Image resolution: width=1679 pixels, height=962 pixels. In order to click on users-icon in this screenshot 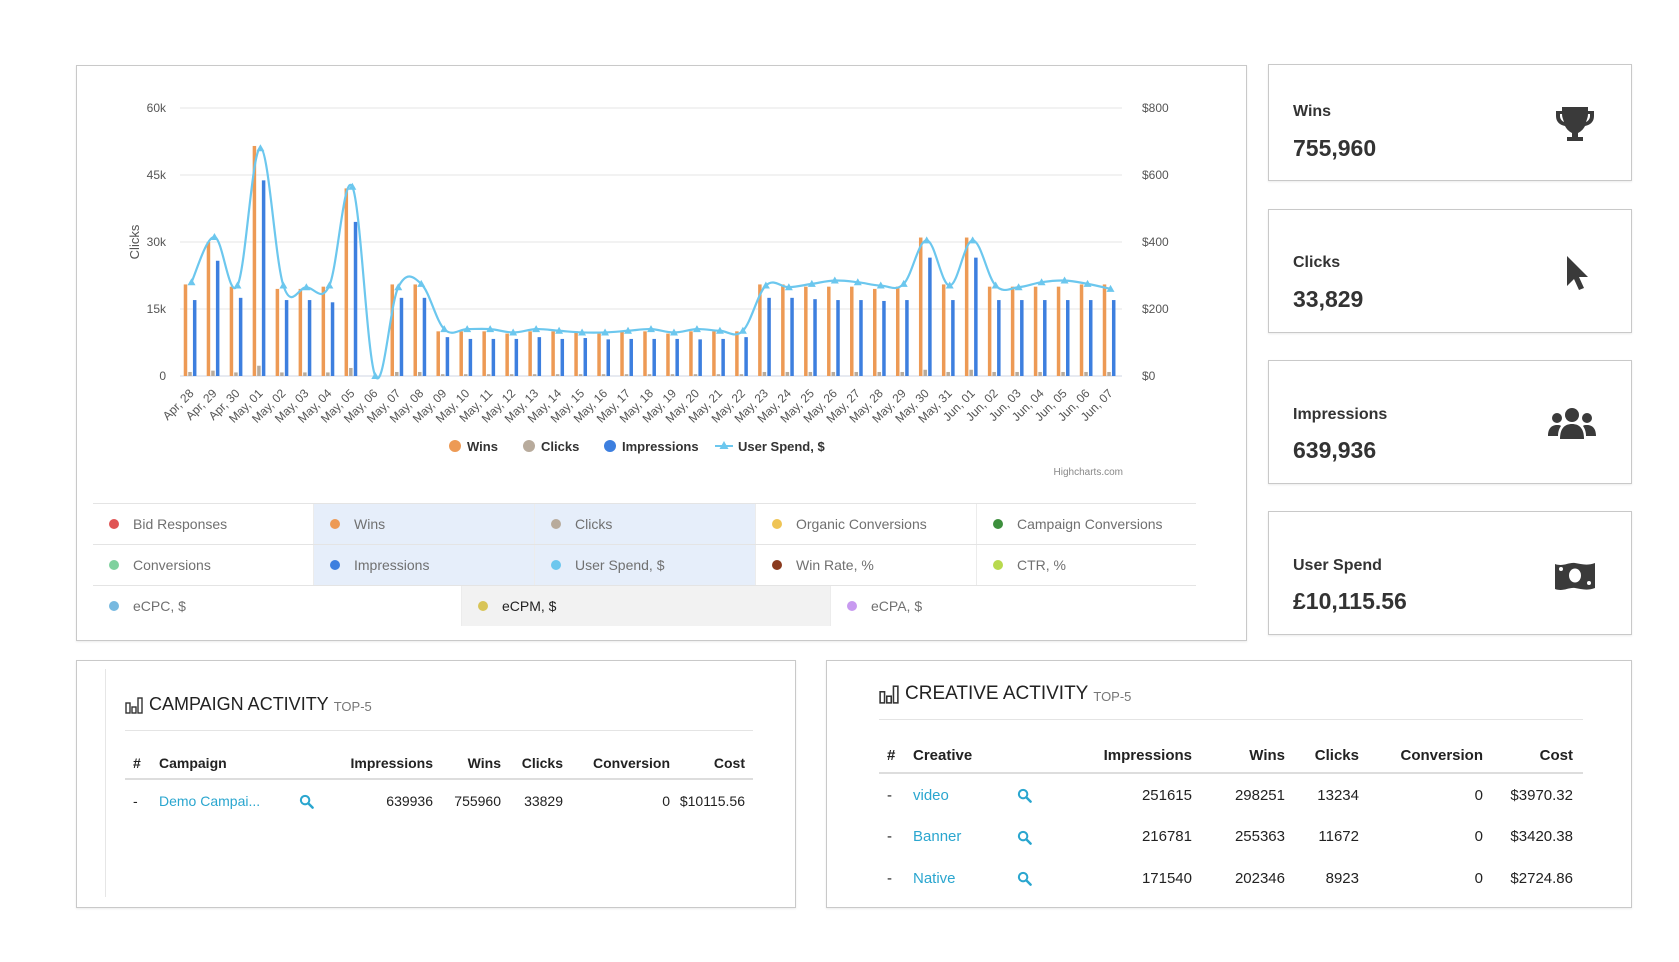, I will do `click(1572, 423)`.